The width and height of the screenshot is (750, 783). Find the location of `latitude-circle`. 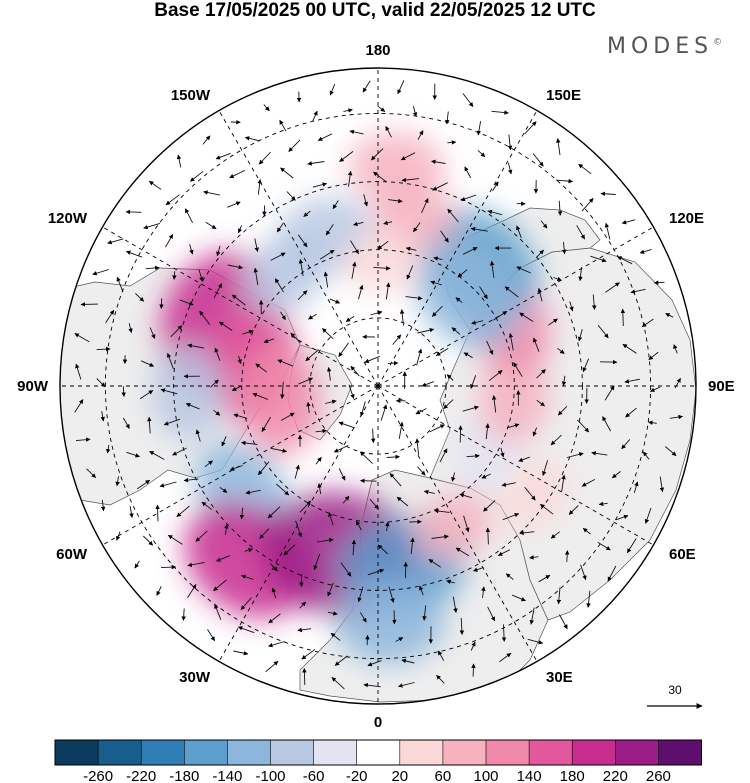

latitude-circle is located at coordinates (378, 386).